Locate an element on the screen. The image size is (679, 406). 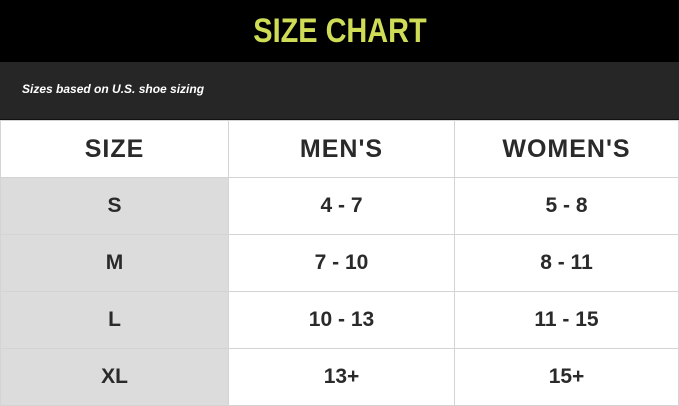
womens-cell: 5 - 8 is located at coordinates (566, 206).